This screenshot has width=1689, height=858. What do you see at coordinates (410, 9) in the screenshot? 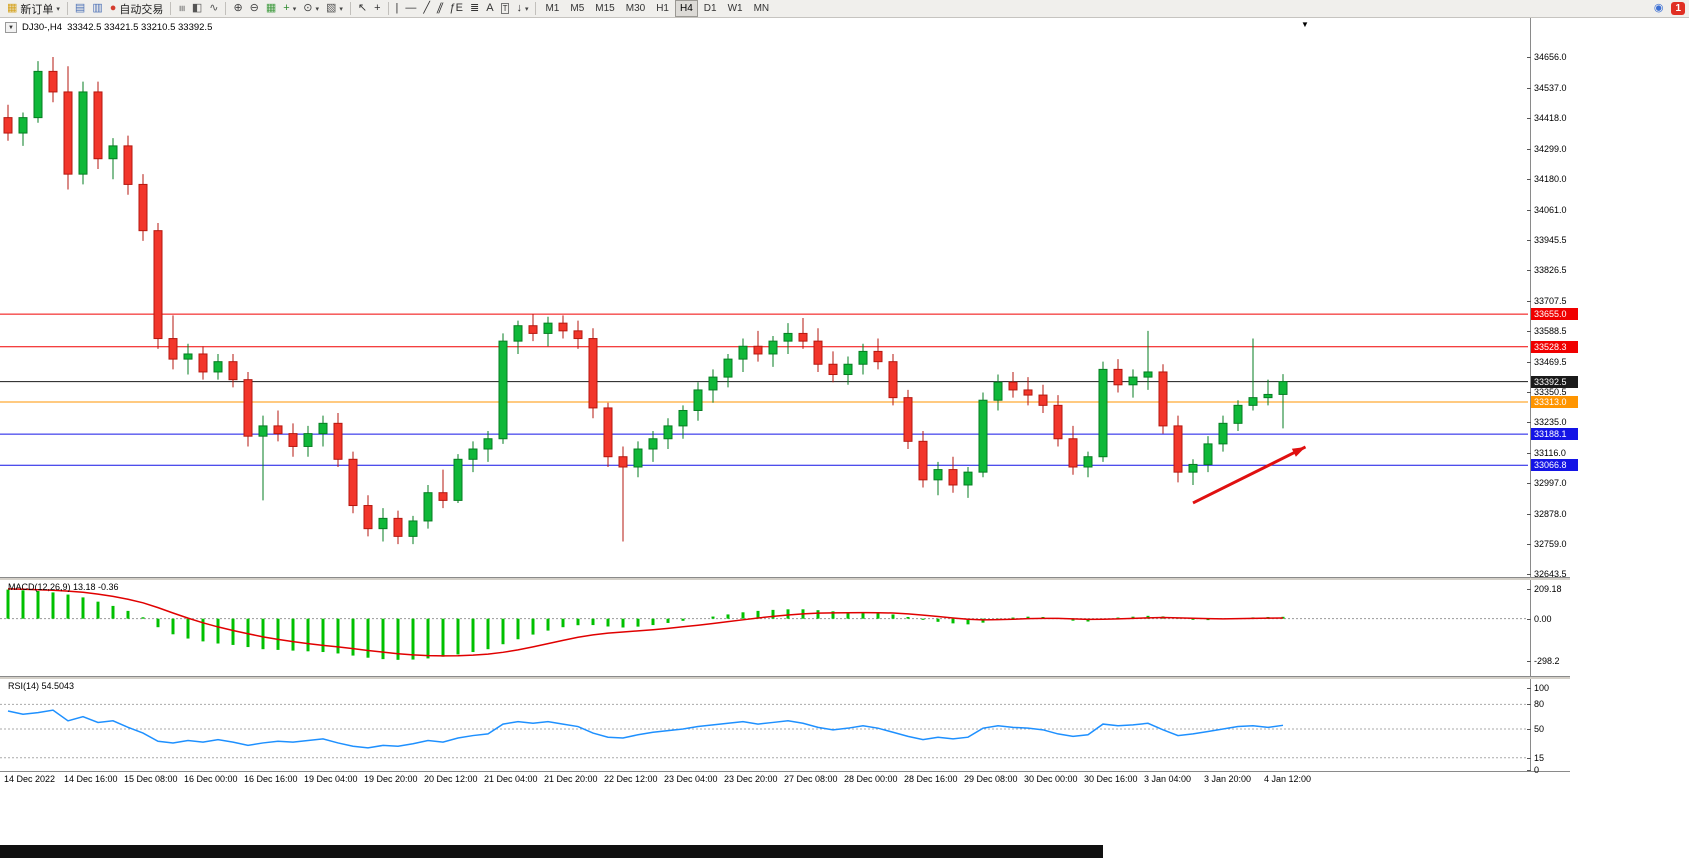
I see `horizontal-line-button: —` at bounding box center [410, 9].